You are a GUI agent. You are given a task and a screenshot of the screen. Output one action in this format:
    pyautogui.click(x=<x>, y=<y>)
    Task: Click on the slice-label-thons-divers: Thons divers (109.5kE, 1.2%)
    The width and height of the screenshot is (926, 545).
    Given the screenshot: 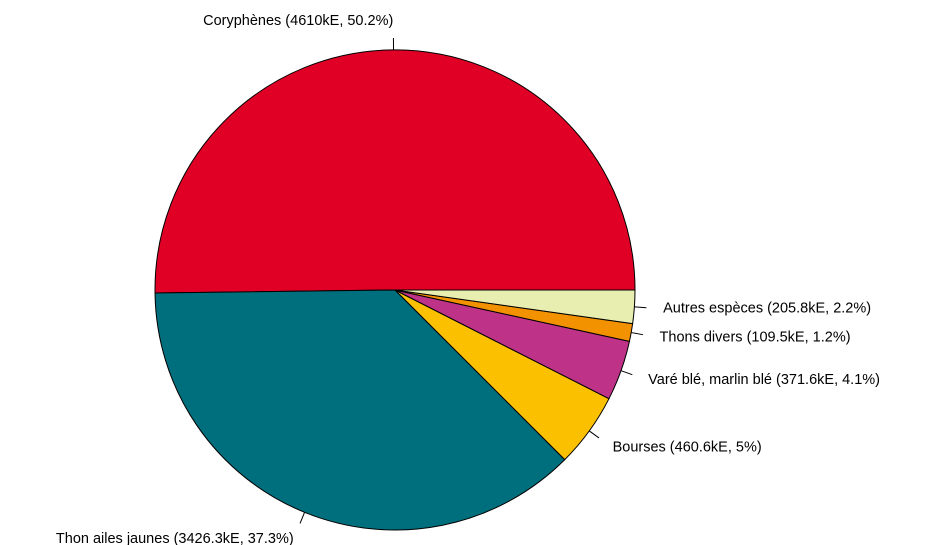 What is the action you would take?
    pyautogui.click(x=755, y=337)
    